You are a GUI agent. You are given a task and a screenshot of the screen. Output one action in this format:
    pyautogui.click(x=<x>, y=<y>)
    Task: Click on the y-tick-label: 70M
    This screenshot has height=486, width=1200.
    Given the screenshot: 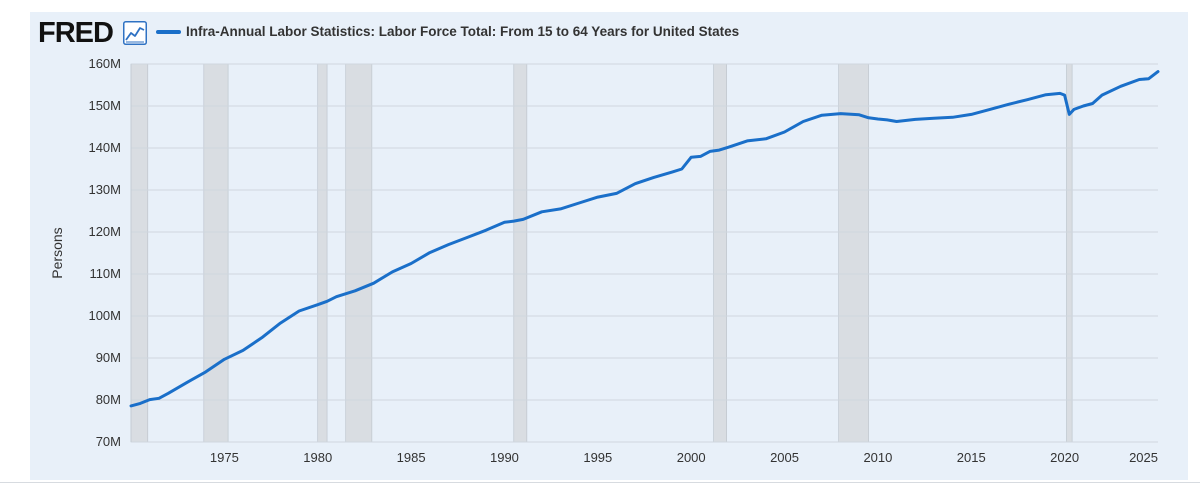 What is the action you would take?
    pyautogui.click(x=108, y=441)
    